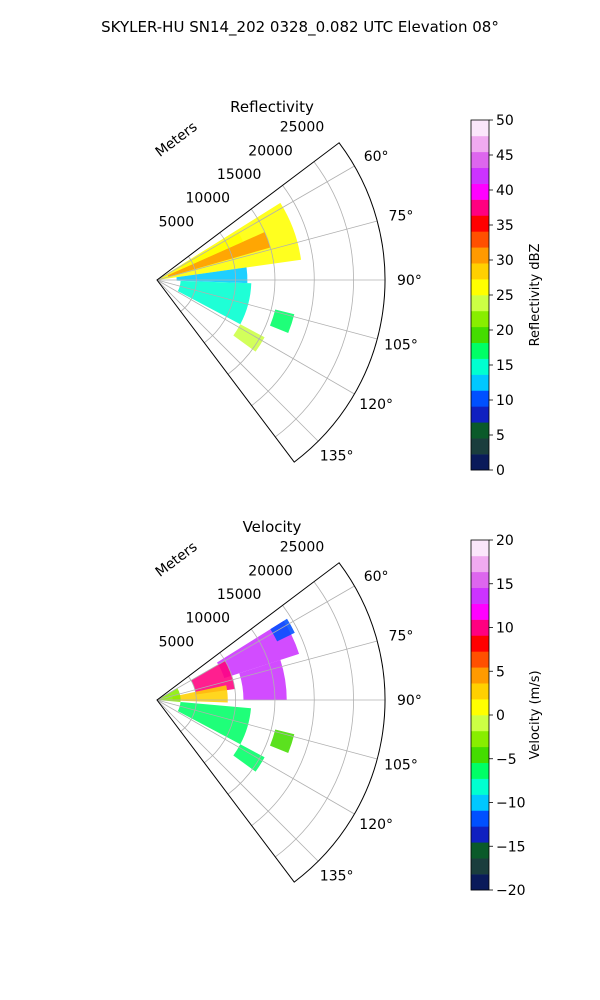 The image size is (600, 1000). I want to click on colorbar-tick-label: 5, so click(500, 672).